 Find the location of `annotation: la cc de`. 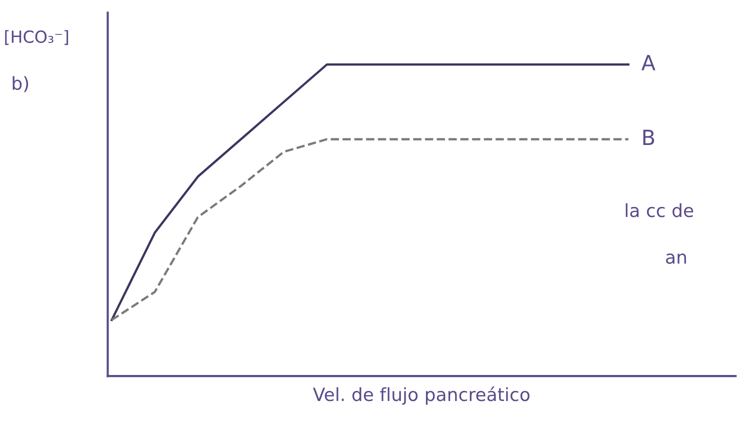

annotation: la cc de is located at coordinates (660, 210).